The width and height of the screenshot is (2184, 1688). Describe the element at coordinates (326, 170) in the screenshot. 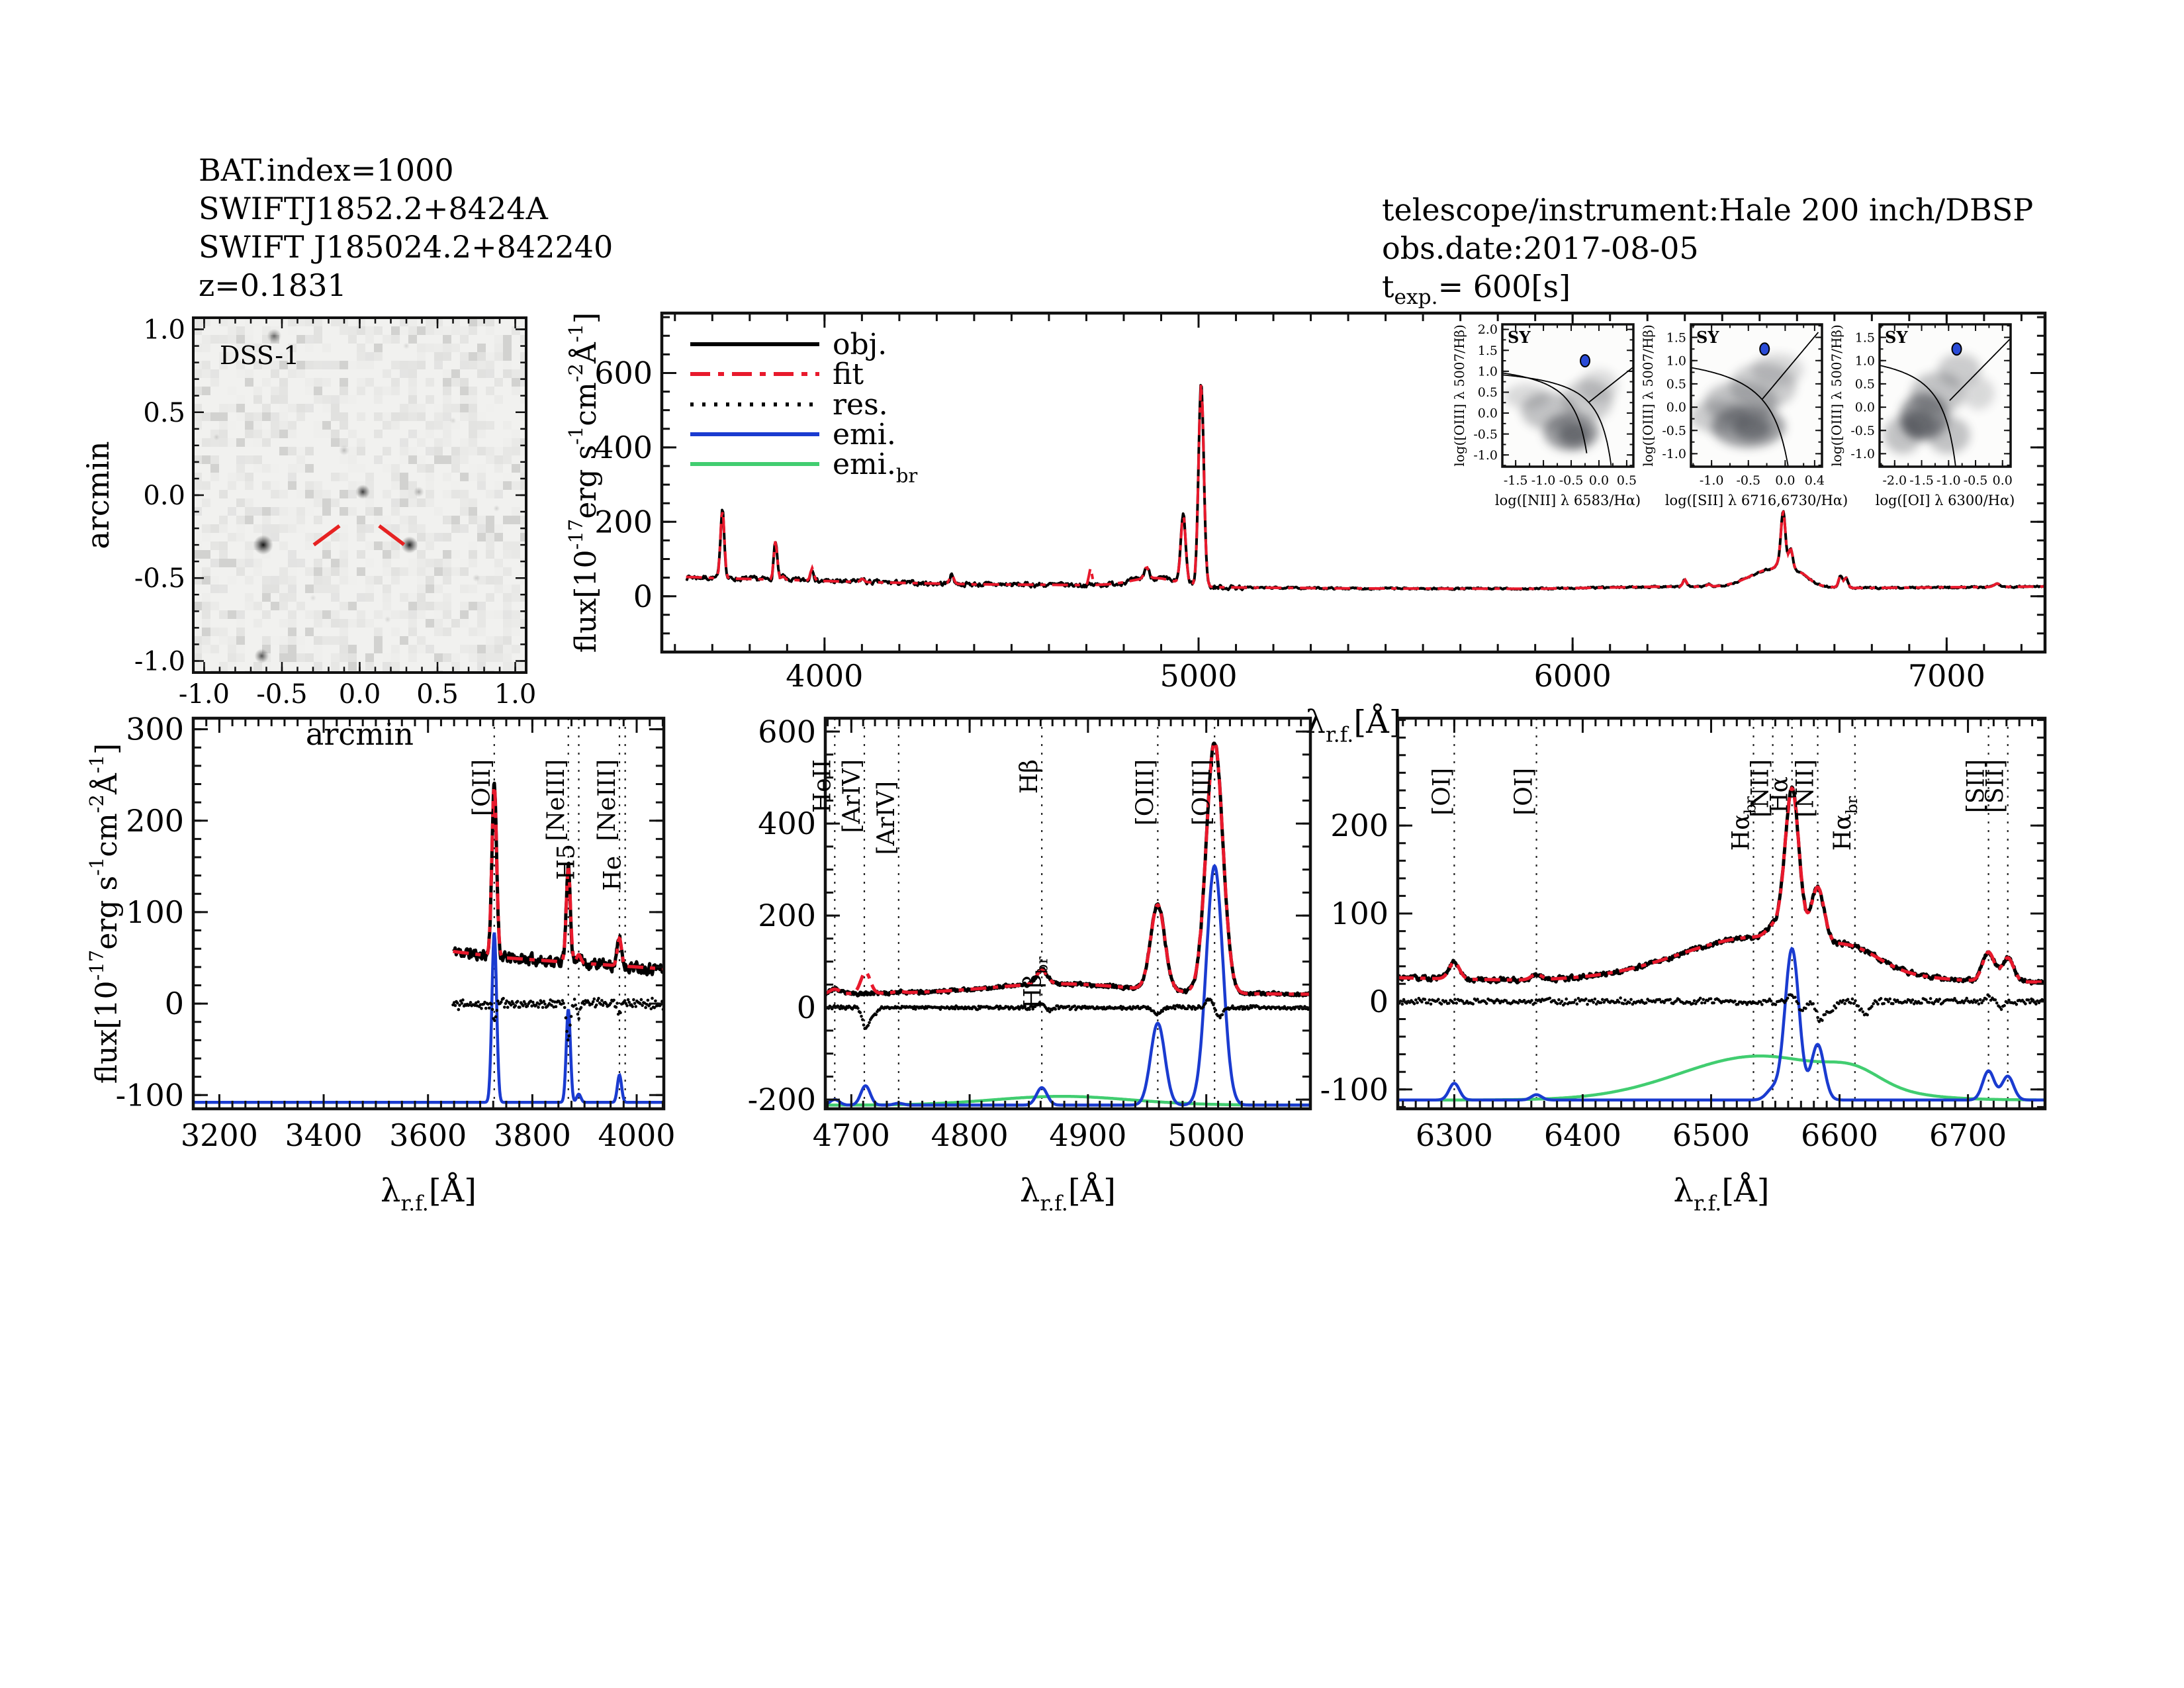

I see `object-info-line: BAT.index=1000` at that location.